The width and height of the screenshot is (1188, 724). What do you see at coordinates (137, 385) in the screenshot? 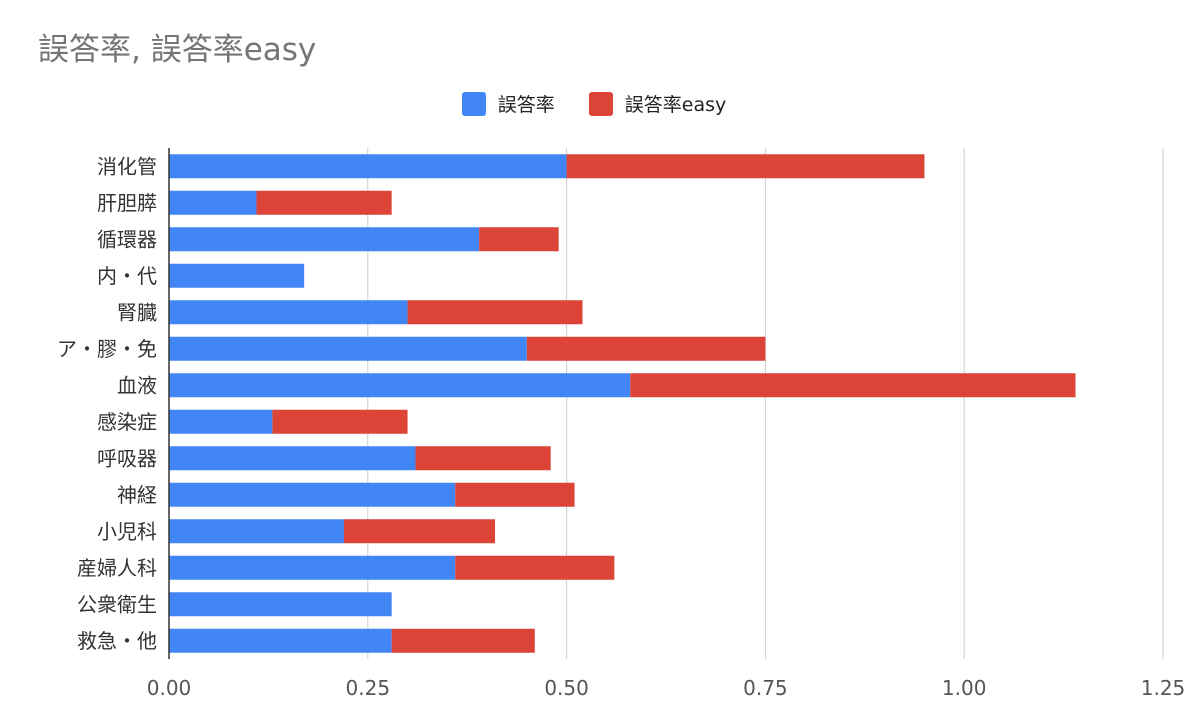
I see `category-label: 血液` at bounding box center [137, 385].